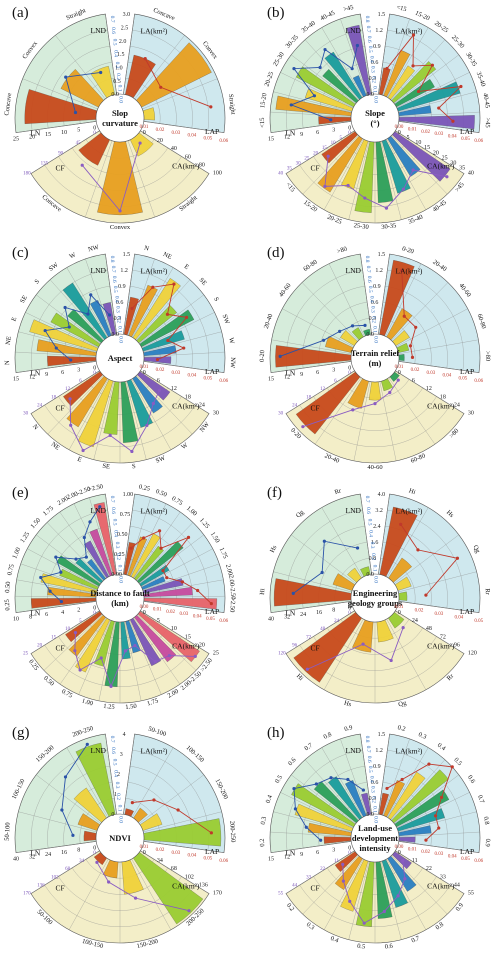 Image resolution: width=498 pixels, height=967 pixels. I want to click on tick-lap-2: 0.02, so click(170, 612).